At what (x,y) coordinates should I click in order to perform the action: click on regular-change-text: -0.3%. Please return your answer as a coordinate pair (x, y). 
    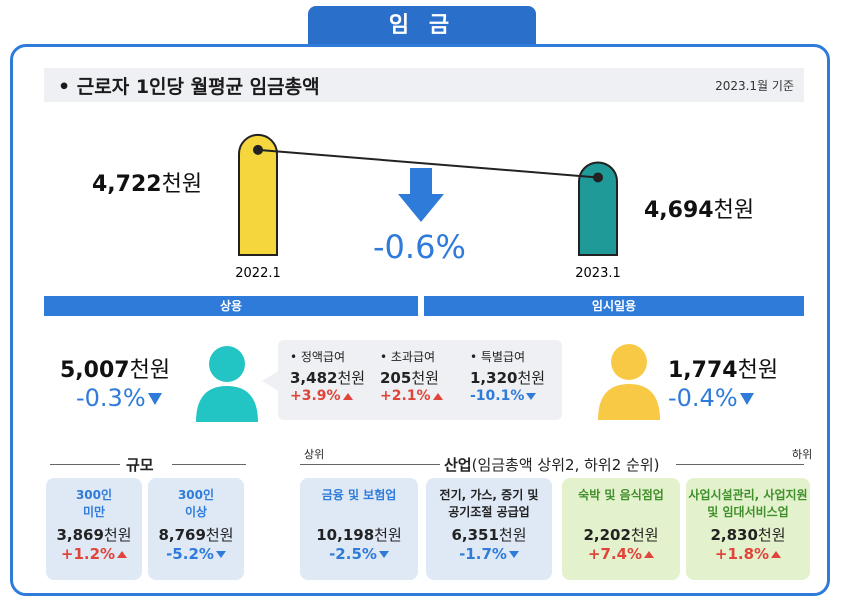
    Looking at the image, I should click on (111, 398).